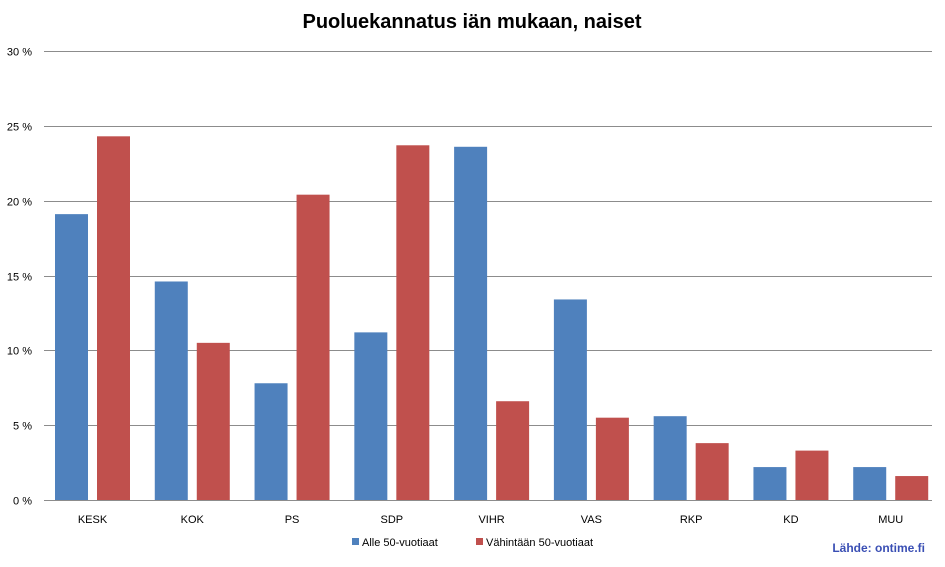 The height and width of the screenshot is (567, 945). What do you see at coordinates (392, 520) in the screenshot?
I see `category-label: SDP` at bounding box center [392, 520].